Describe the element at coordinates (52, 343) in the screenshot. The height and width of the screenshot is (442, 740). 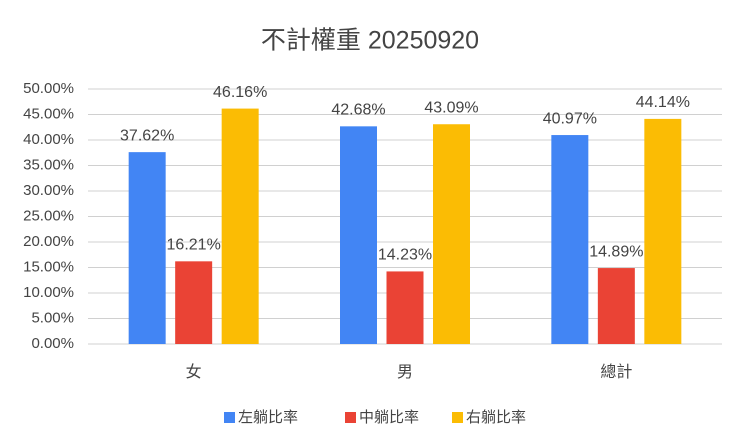
I see `y-tick-label: 0.00%` at that location.